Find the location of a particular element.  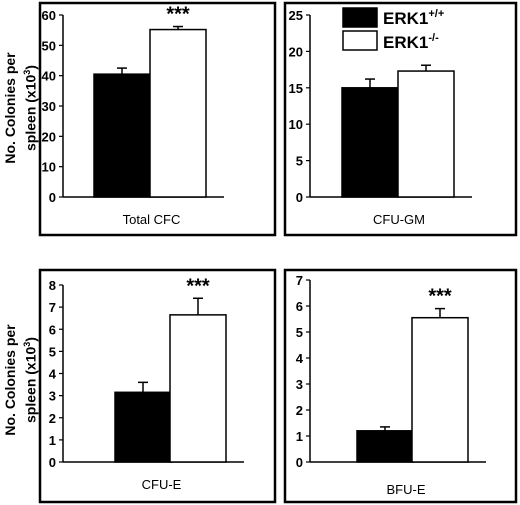

x-axis-label: CFU-E is located at coordinates (162, 484).